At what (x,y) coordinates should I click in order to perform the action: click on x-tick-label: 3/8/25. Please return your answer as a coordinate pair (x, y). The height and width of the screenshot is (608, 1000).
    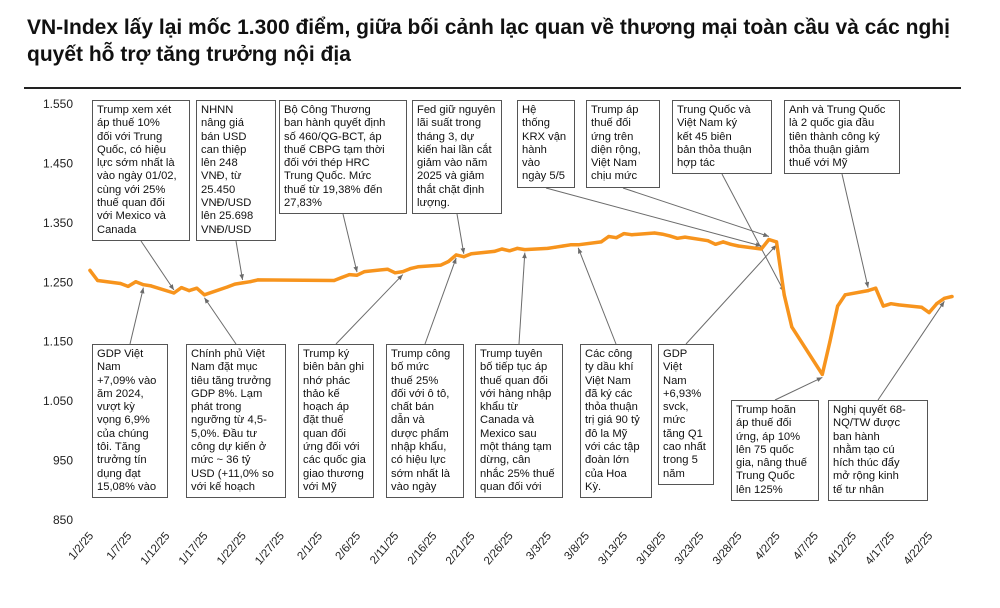
    Looking at the image, I should click on (577, 546).